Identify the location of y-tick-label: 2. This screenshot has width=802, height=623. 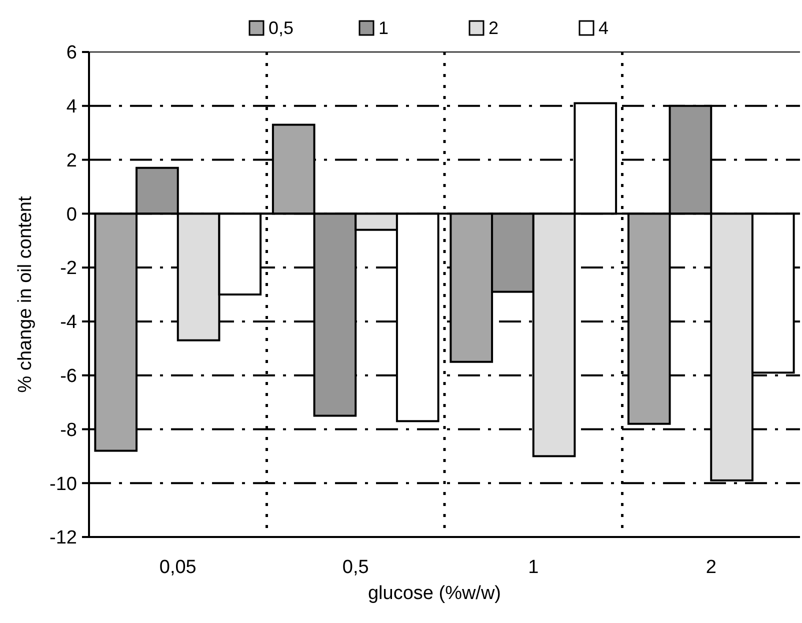
(71, 161).